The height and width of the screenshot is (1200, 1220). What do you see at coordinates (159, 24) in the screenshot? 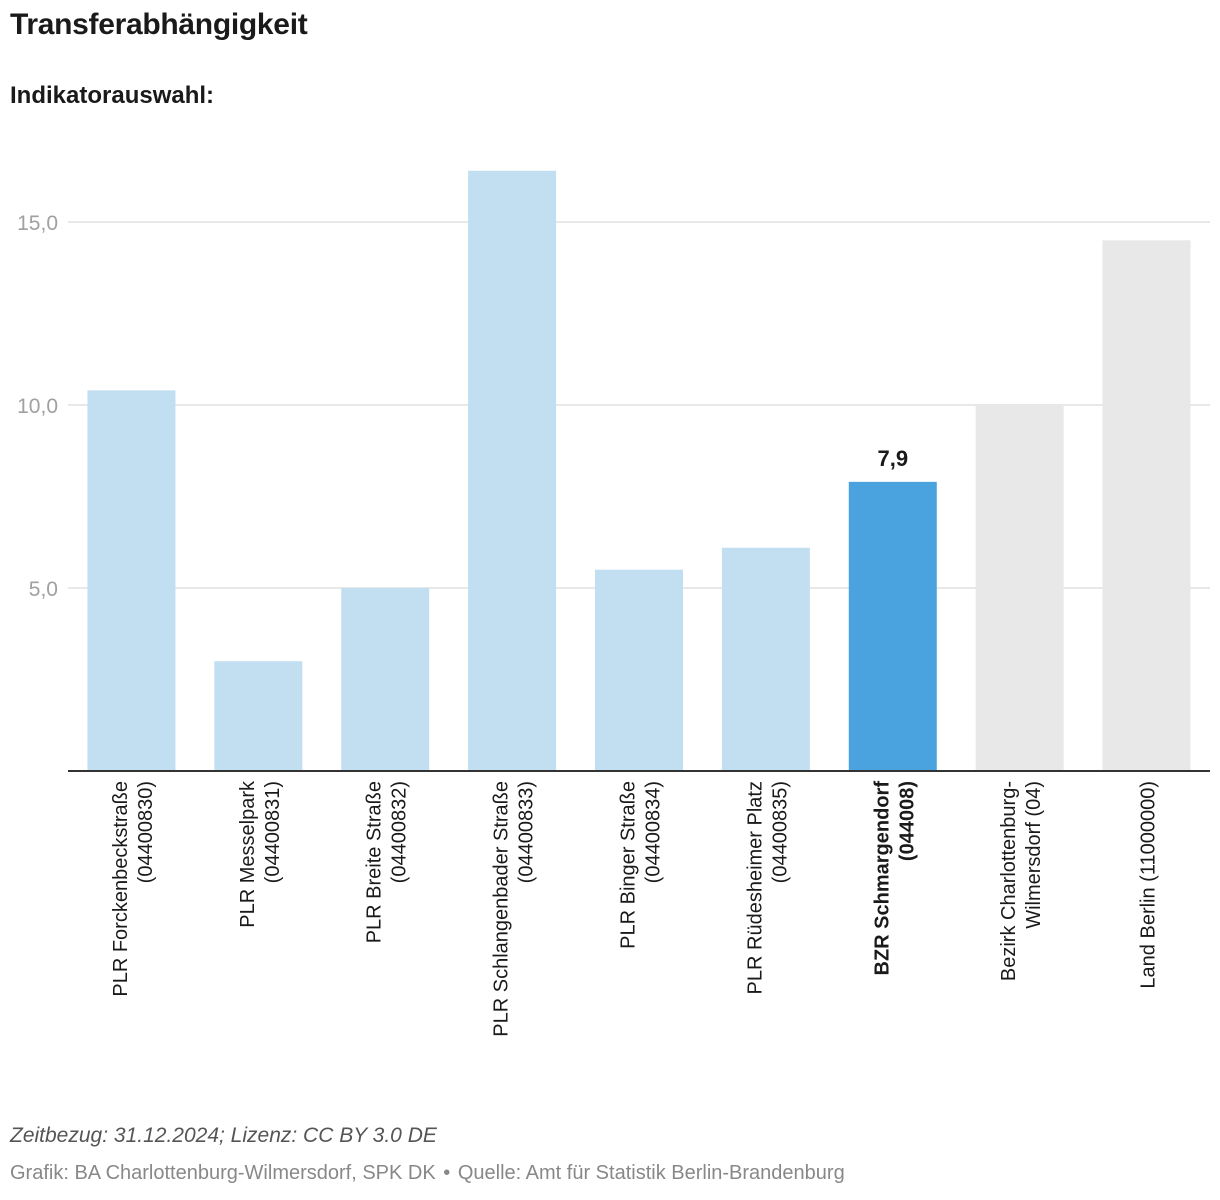
I see `chart-title: Transferabhängigkeit` at bounding box center [159, 24].